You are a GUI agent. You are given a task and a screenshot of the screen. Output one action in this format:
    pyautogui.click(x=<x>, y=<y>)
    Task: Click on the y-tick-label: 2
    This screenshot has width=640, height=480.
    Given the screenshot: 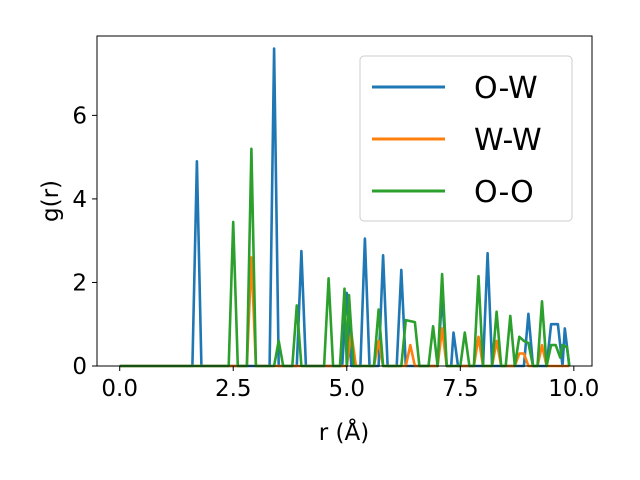 What is the action you would take?
    pyautogui.click(x=79, y=283)
    